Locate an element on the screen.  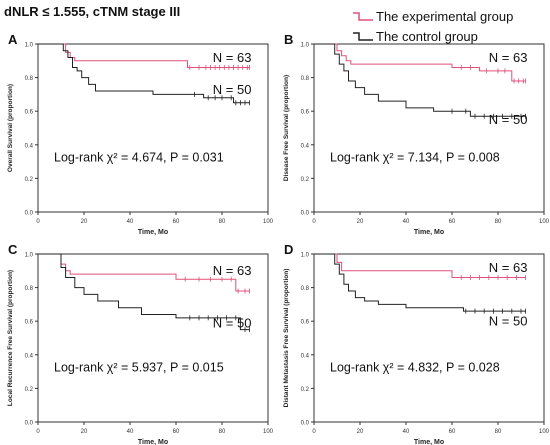
panel-label: D is located at coordinates (288, 249).